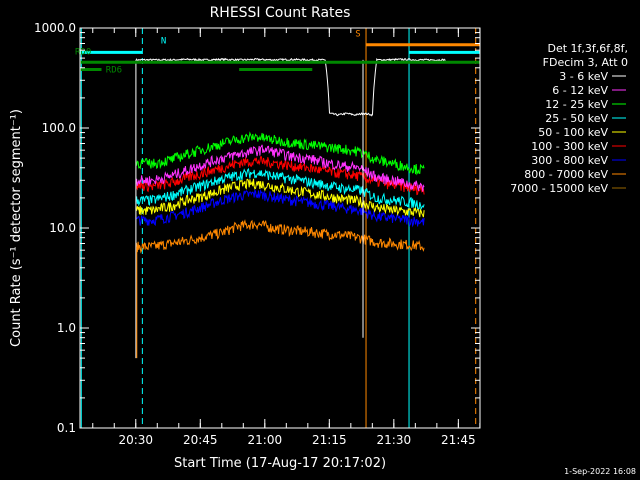 The image size is (640, 480). Describe the element at coordinates (329, 440) in the screenshot. I see `x-tick-label: 21:15` at that location.